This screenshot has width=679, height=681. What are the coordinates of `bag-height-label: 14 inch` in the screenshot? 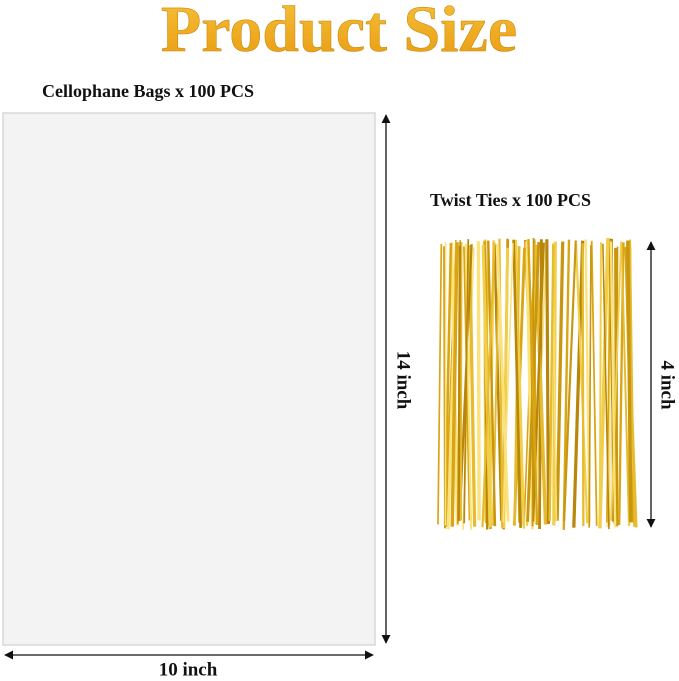 It's located at (403, 380).